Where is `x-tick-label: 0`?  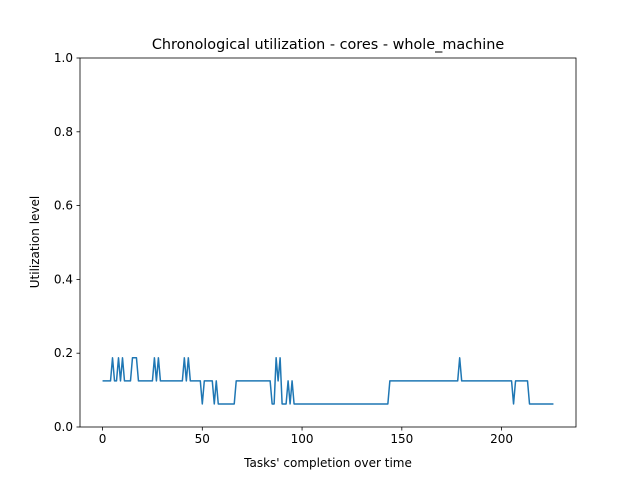
x-tick-label: 0 is located at coordinates (103, 439).